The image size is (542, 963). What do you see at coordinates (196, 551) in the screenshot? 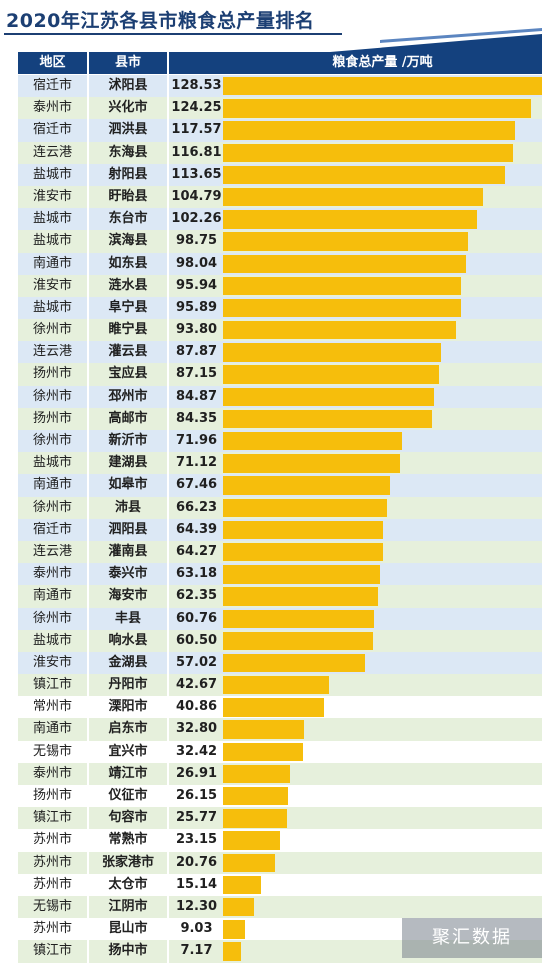
I see `value-label: 64.27` at bounding box center [196, 551].